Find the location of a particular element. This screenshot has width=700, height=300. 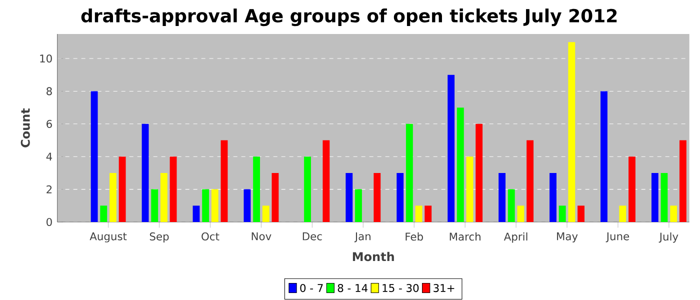

y-tick-label: 6 is located at coordinates (49, 124).